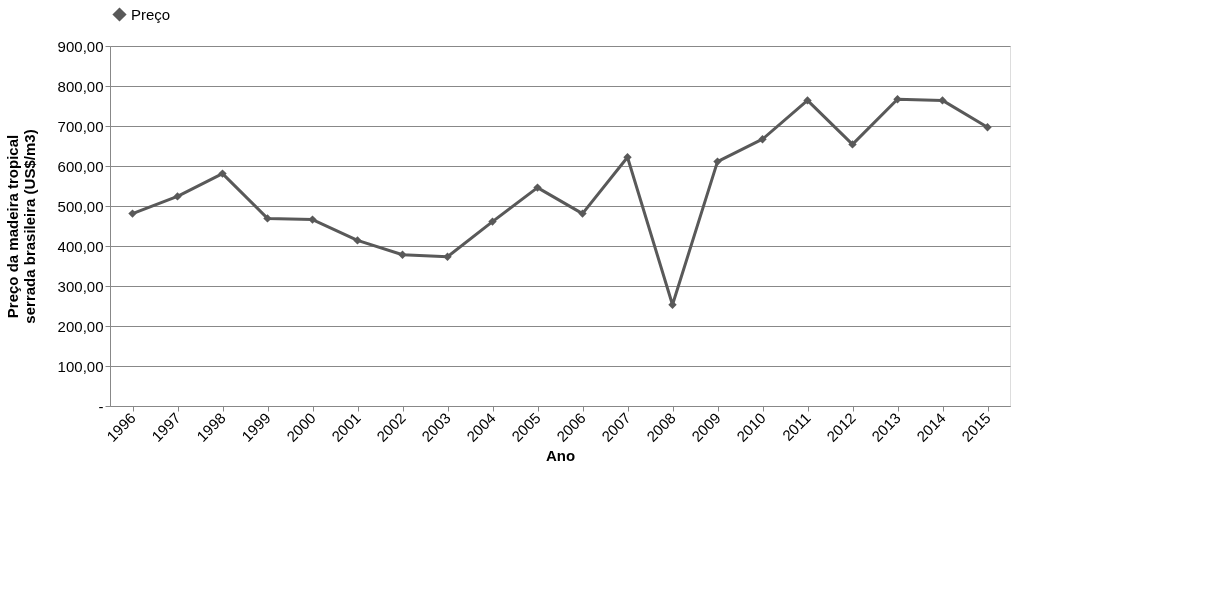  Describe the element at coordinates (560, 455) in the screenshot. I see `x-axis-title: Ano` at that location.